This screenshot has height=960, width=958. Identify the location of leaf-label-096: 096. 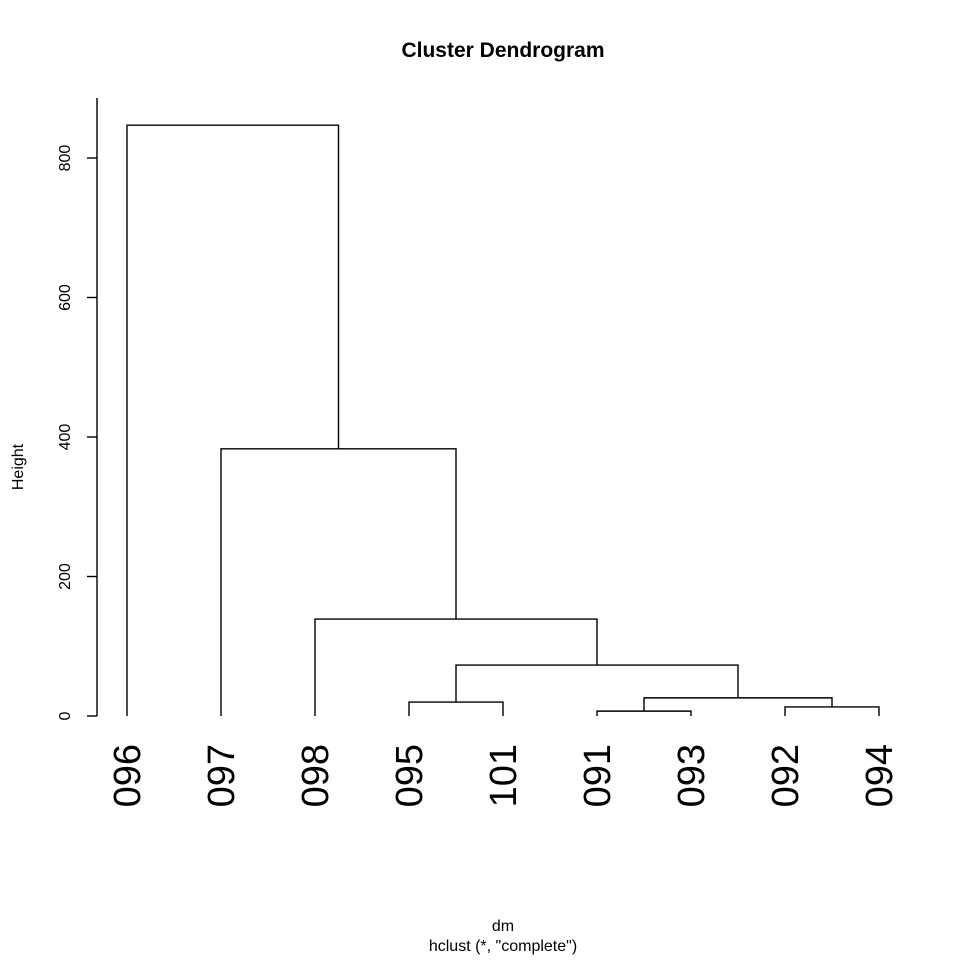
(128, 775).